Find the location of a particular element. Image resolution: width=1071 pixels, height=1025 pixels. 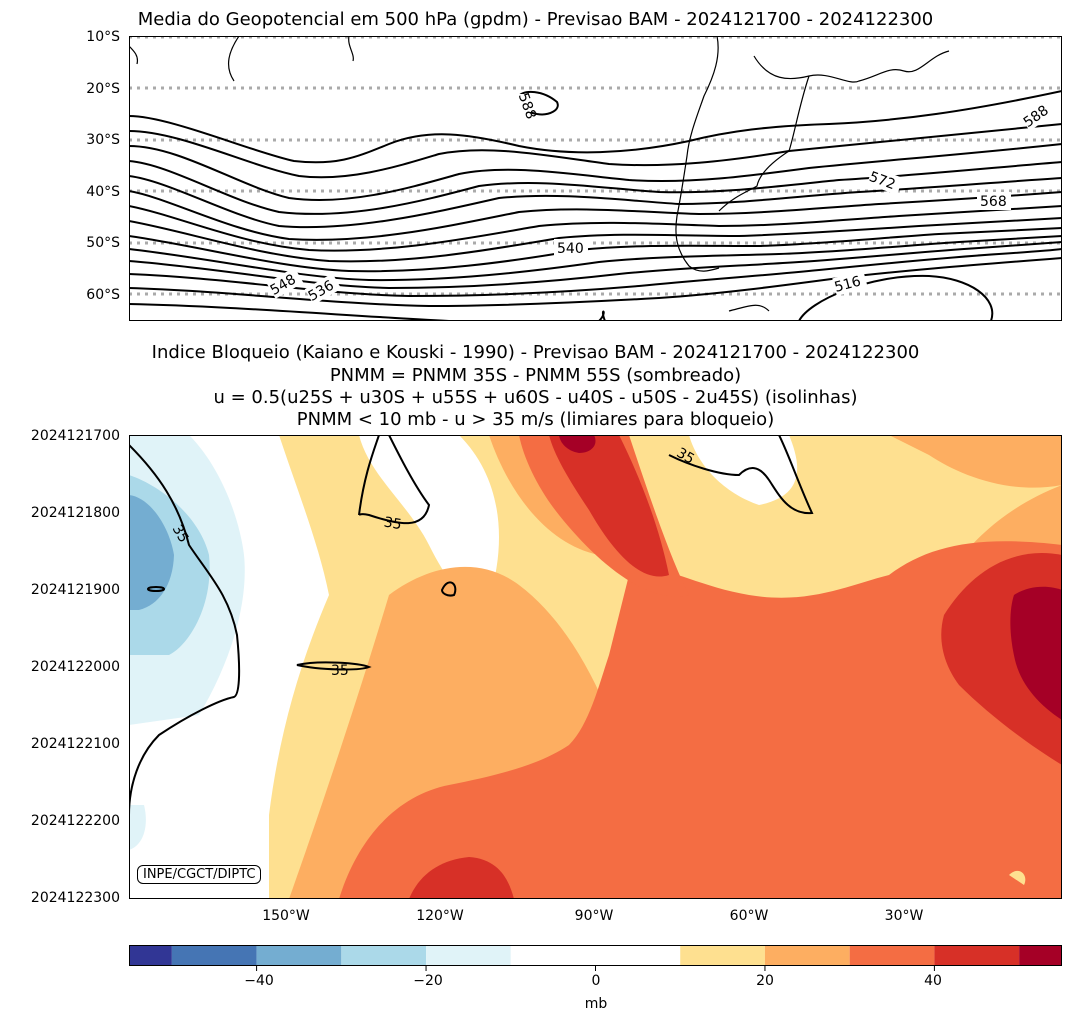

cb-tick-neg40: −40 is located at coordinates (259, 981).